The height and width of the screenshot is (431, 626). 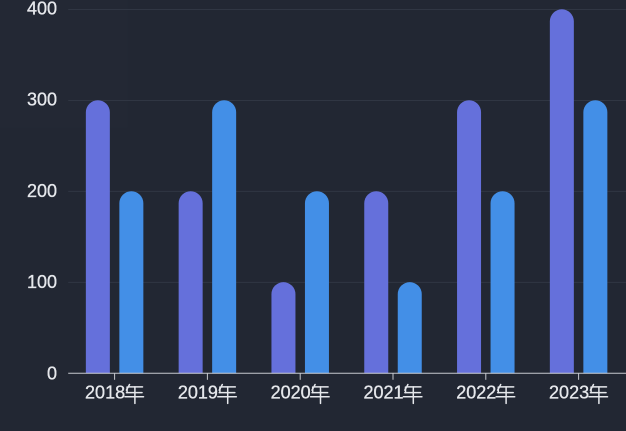 What do you see at coordinates (42, 100) in the screenshot?
I see `svg-text: 300` at bounding box center [42, 100].